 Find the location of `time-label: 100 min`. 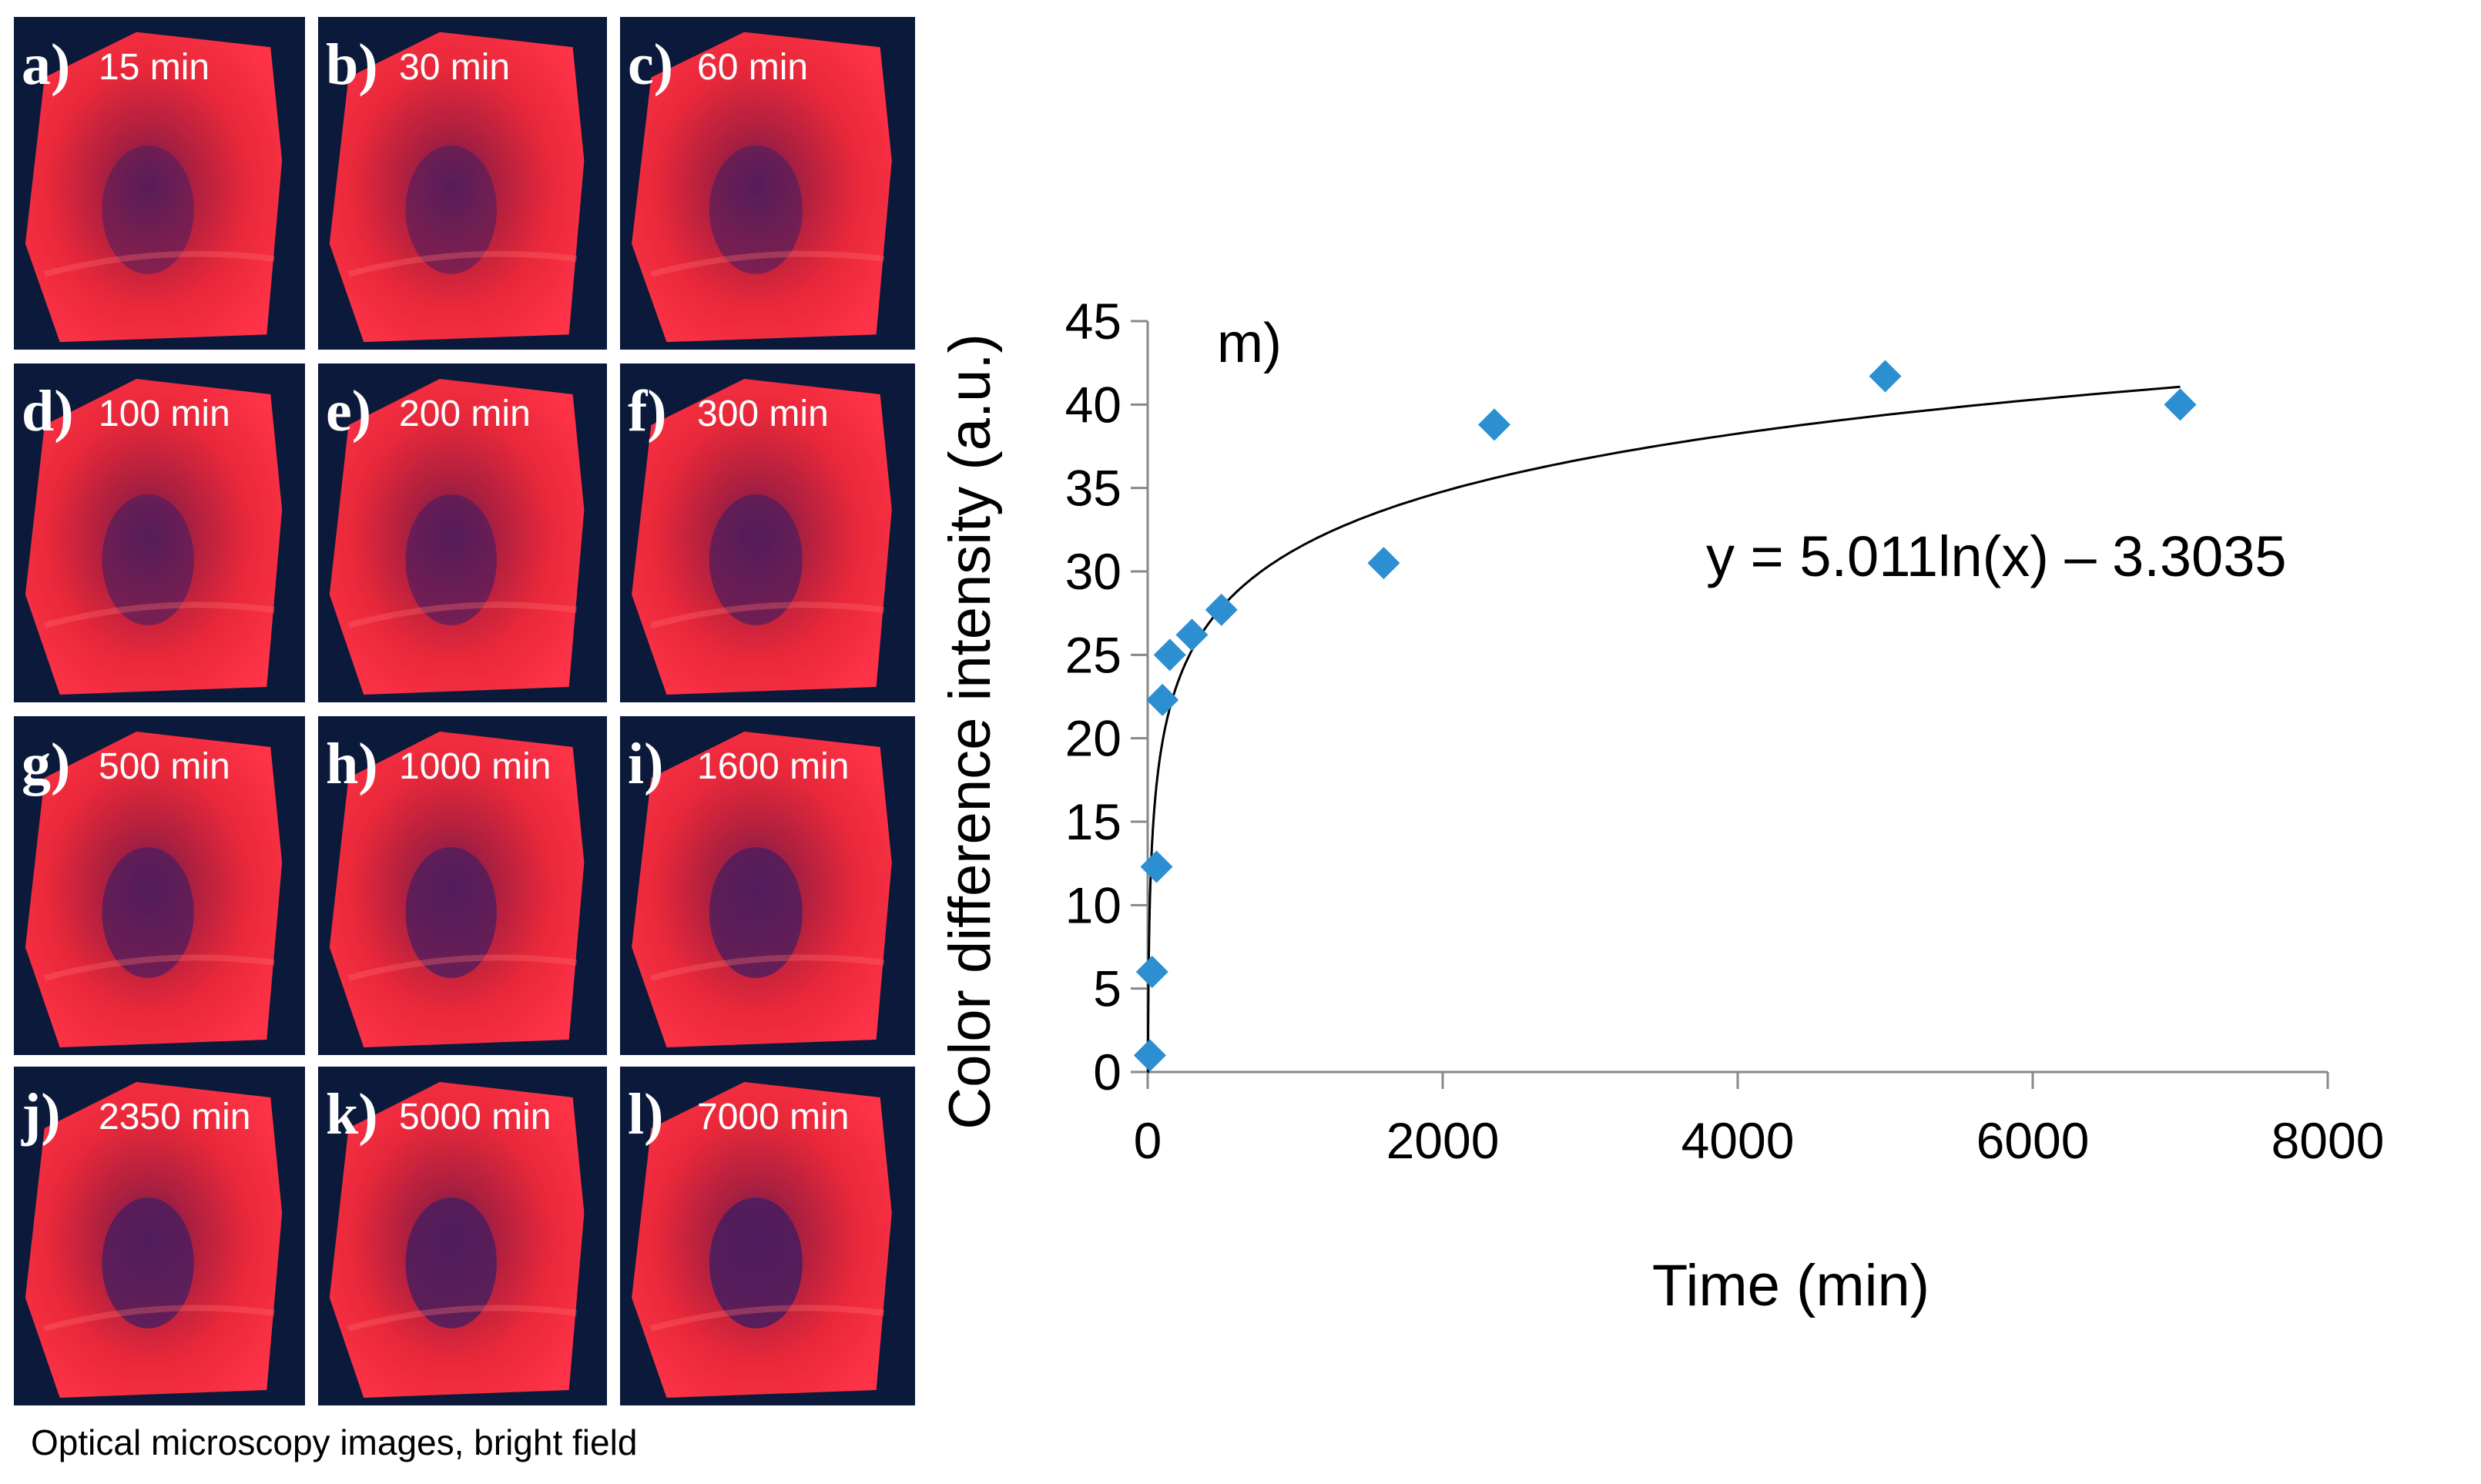

time-label: 100 min is located at coordinates (164, 414).